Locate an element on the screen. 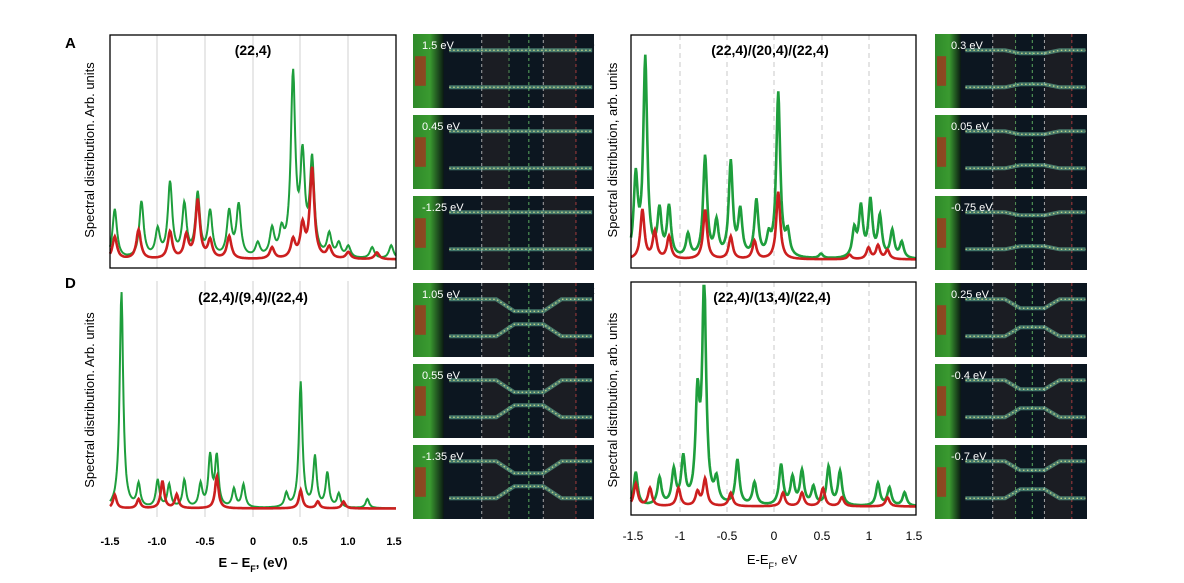  panel-c-xlabel: E-EF, eV is located at coordinates (772, 561).